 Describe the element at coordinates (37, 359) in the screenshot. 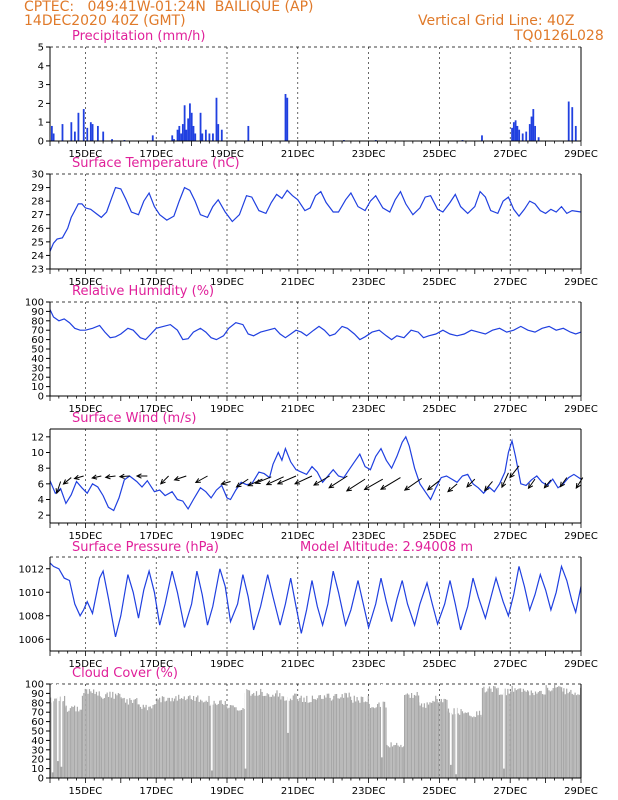

I see `humidity-y-tick-label: 40` at that location.